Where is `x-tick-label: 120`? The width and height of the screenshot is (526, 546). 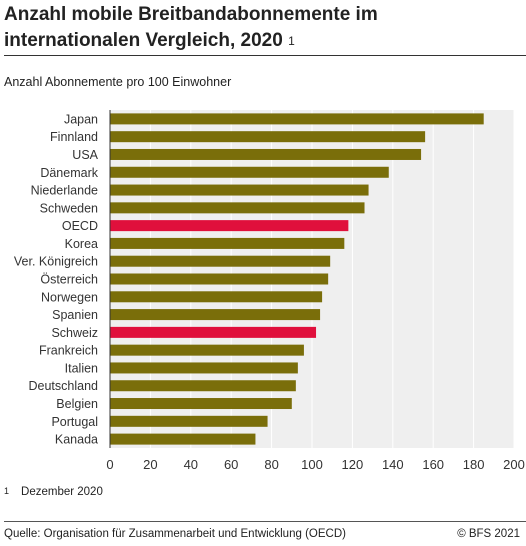
x-tick-label: 120 is located at coordinates (353, 464).